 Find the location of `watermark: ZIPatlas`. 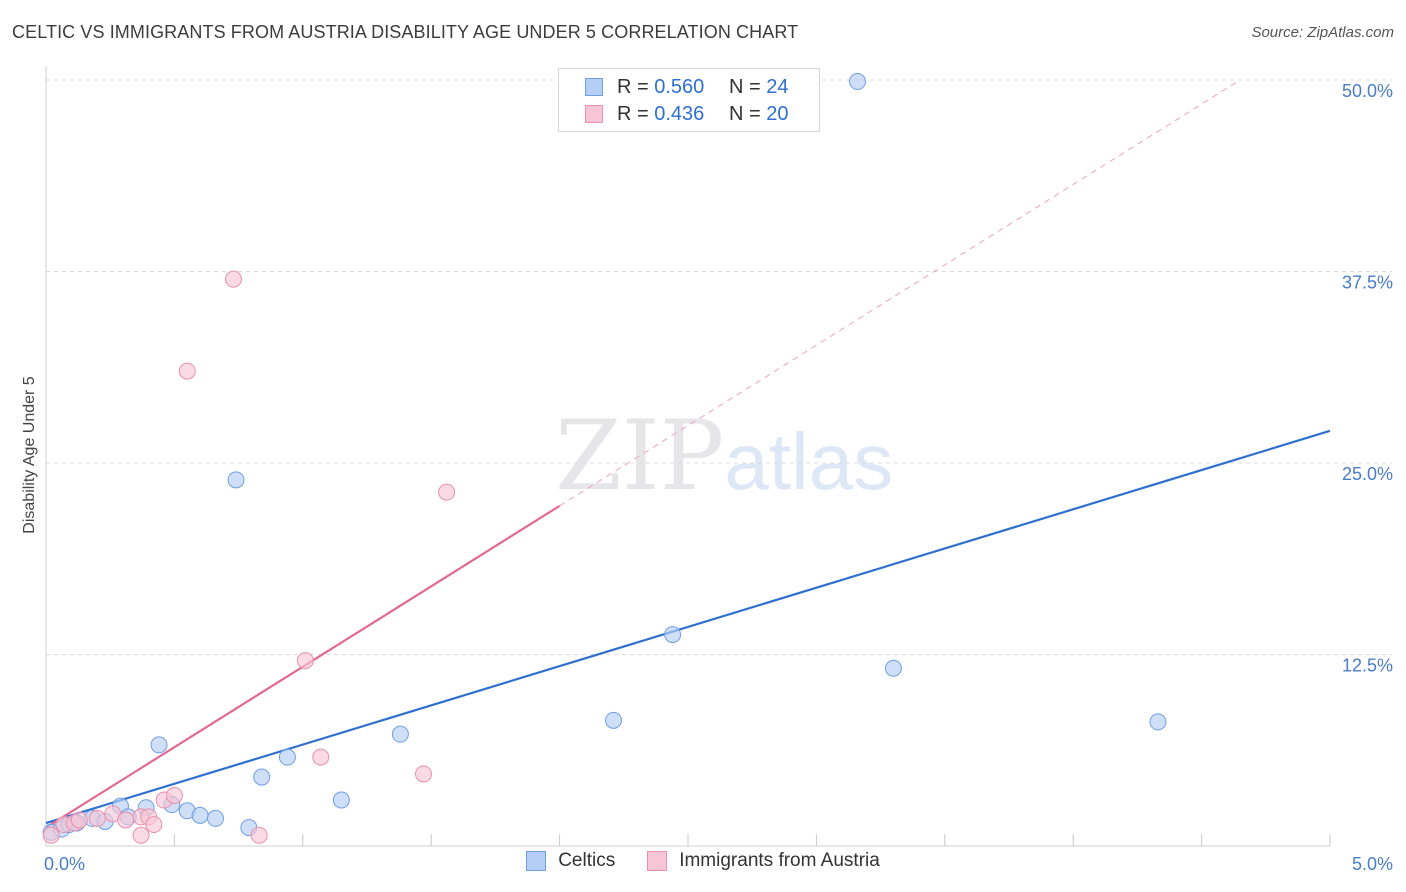

watermark: ZIPatlas is located at coordinates (724, 456).